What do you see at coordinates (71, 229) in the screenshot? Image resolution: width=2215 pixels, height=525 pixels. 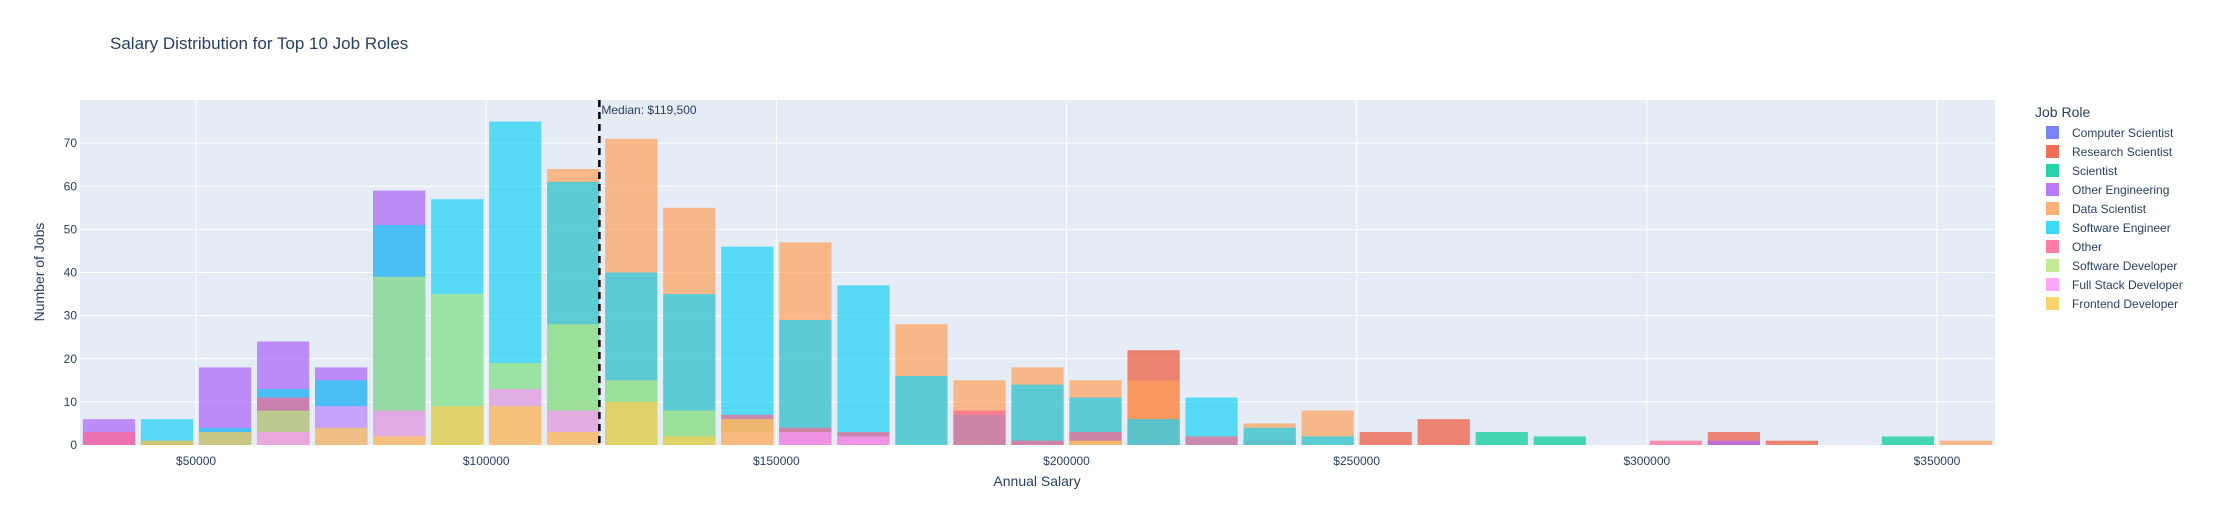 I see `y-tick-label: 50` at bounding box center [71, 229].